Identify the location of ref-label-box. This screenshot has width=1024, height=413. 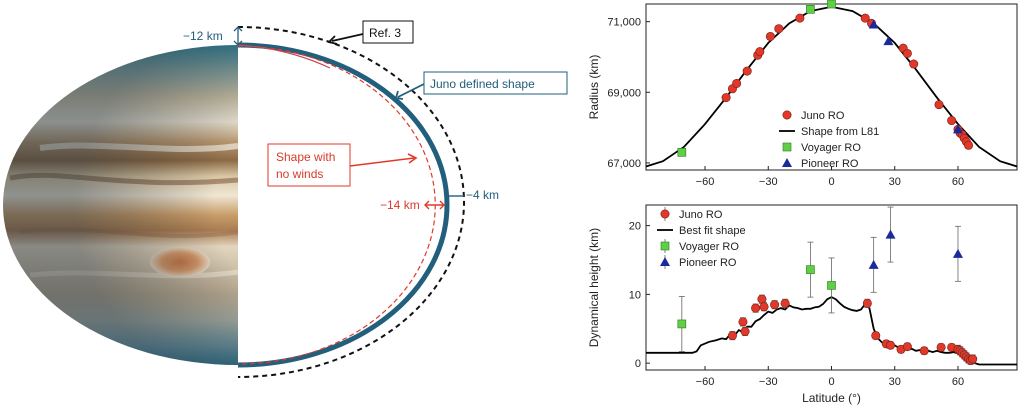
(388, 32).